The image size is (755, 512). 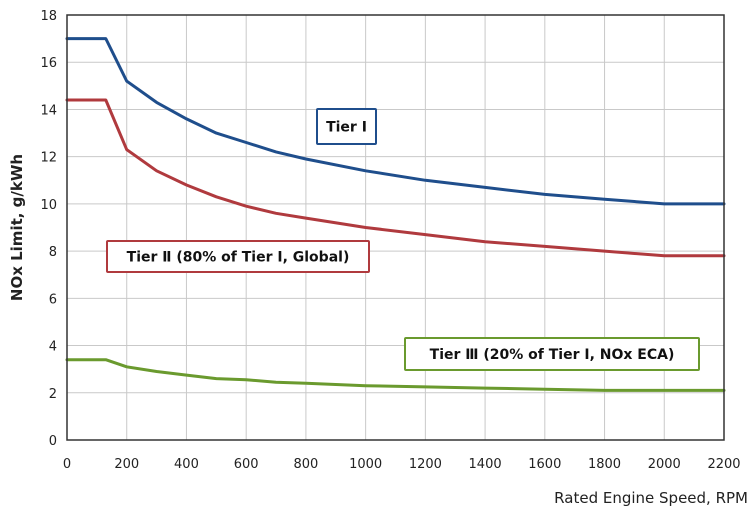 What do you see at coordinates (485, 464) in the screenshot?
I see `x-tick-label: 1400` at bounding box center [485, 464].